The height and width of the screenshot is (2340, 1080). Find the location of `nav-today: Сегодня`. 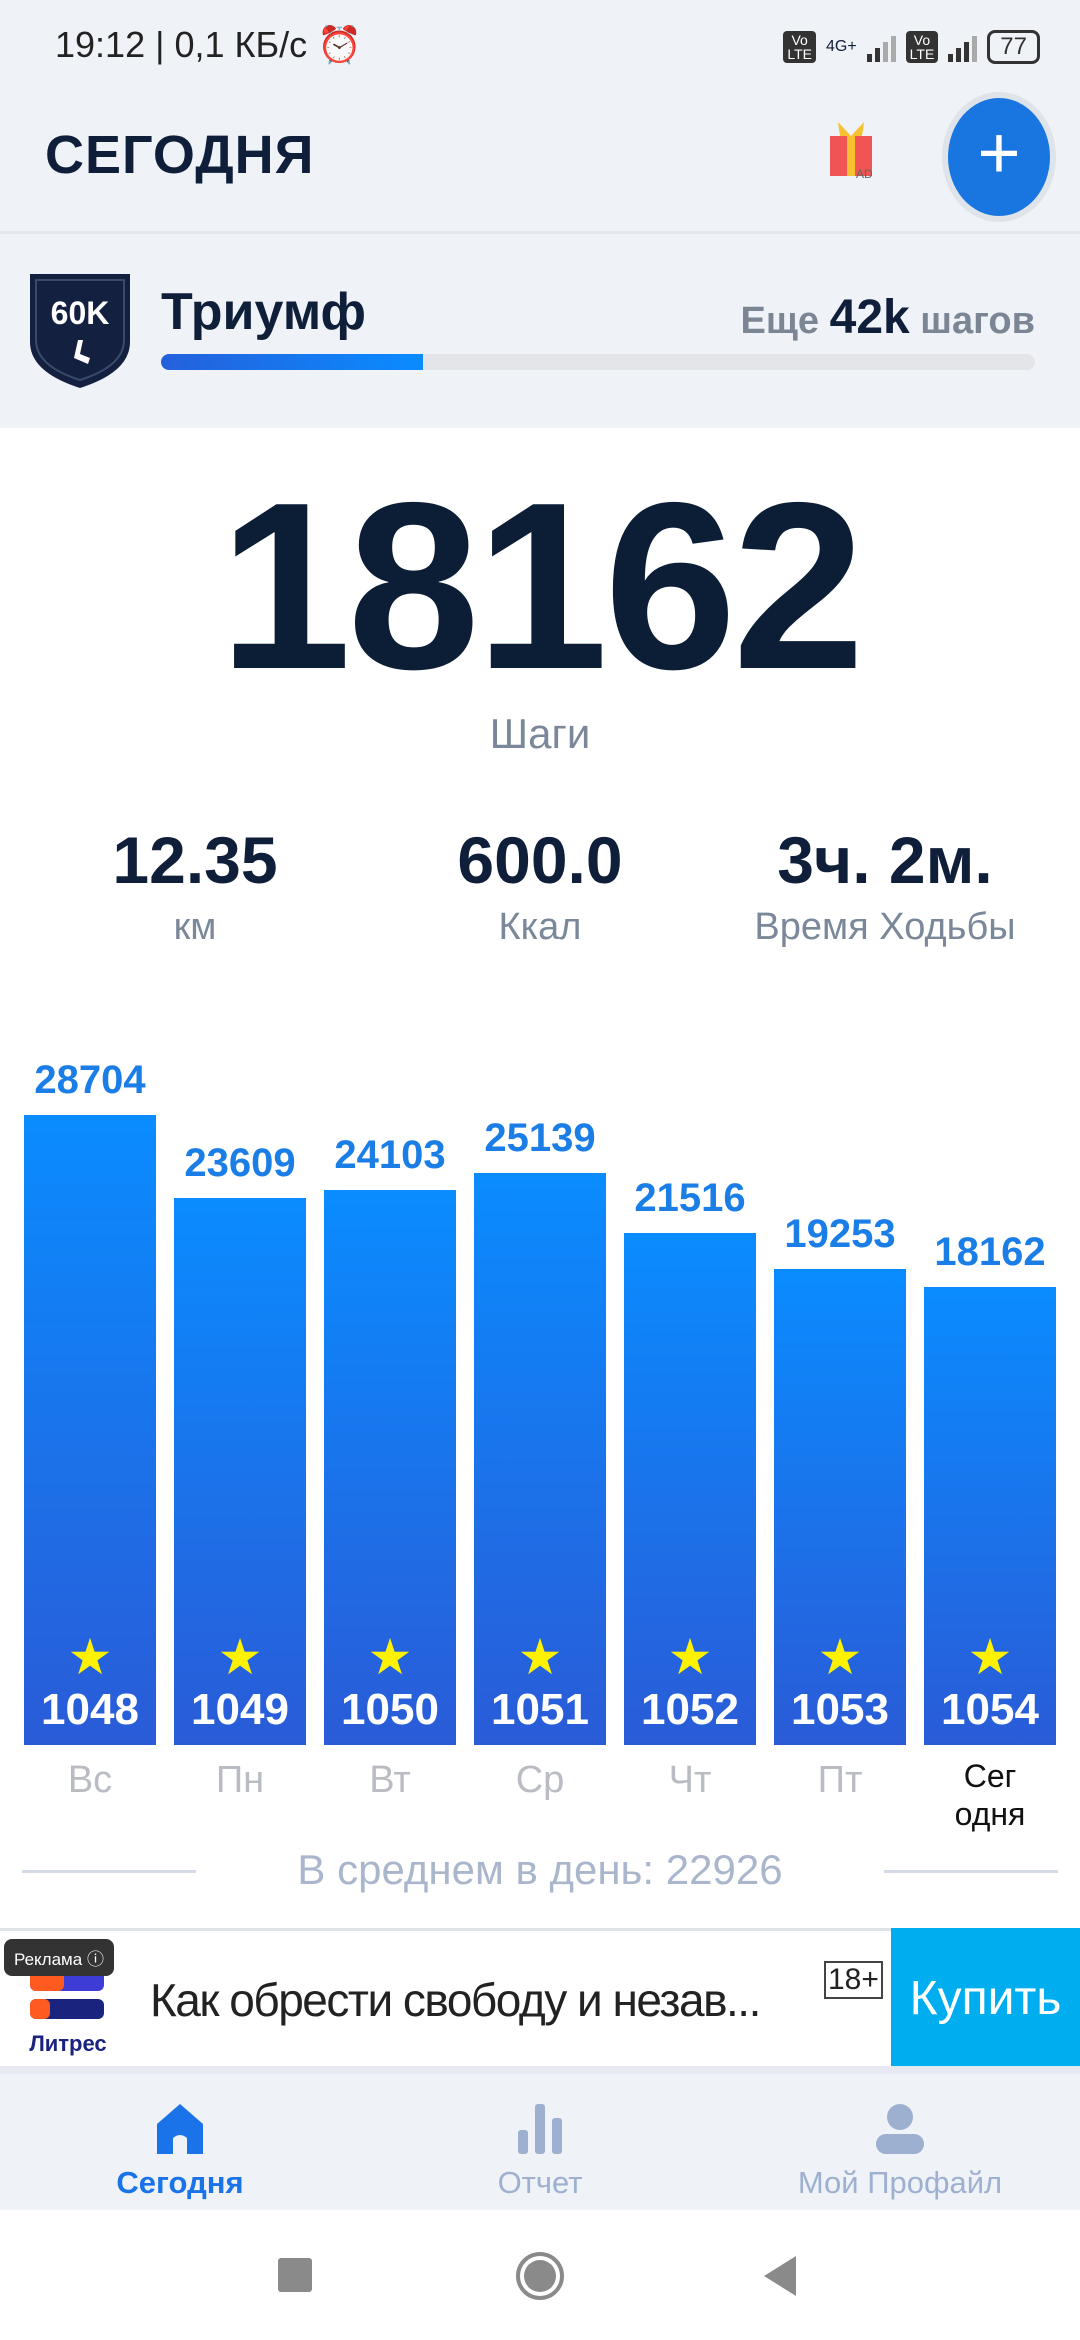

nav-today: Сегодня is located at coordinates (180, 2142).